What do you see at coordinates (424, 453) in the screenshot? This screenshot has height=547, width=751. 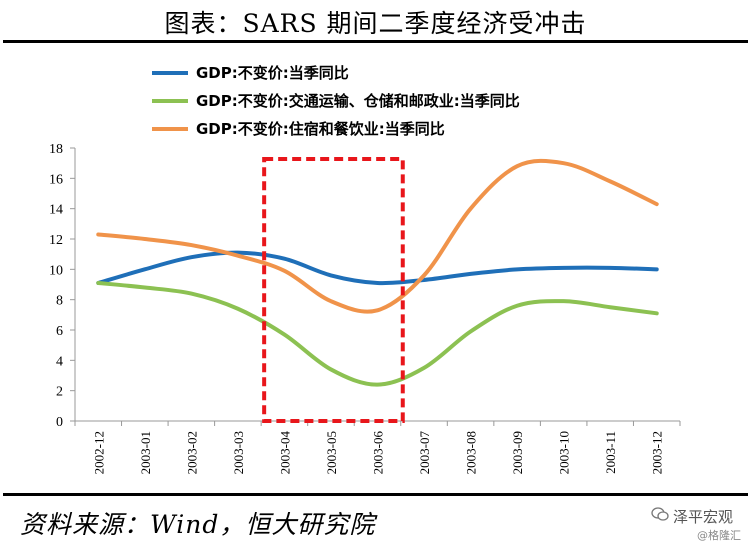 I see `x-tick-label: 2003-07` at bounding box center [424, 453].